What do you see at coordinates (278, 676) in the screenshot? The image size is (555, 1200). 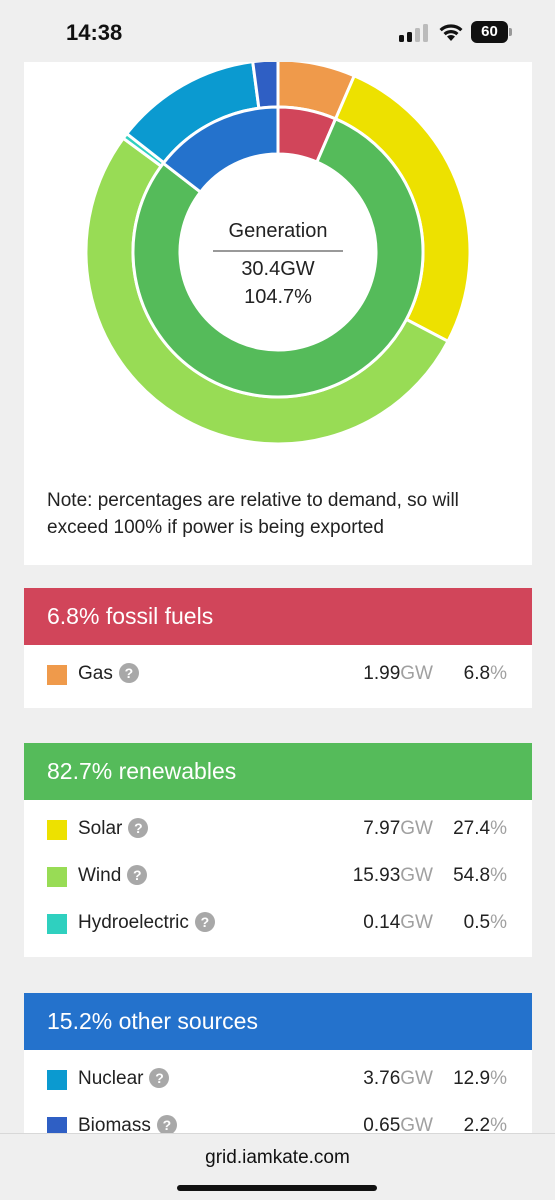 I see `source-row-gas: Gas? 1.99GW 6.8%` at bounding box center [278, 676].